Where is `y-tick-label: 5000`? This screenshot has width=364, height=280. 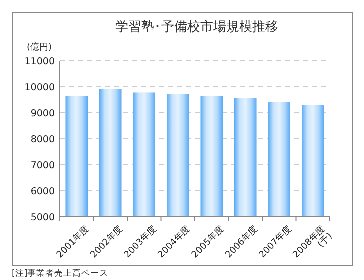
y-tick-label: 5000 is located at coordinates (42, 218).